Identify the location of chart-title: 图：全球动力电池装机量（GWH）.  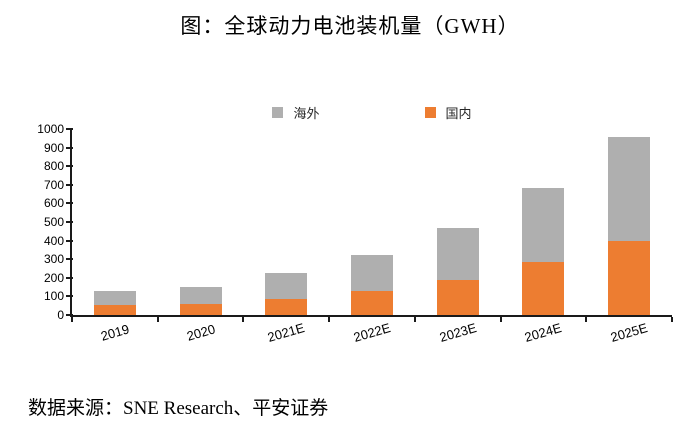
(350, 26).